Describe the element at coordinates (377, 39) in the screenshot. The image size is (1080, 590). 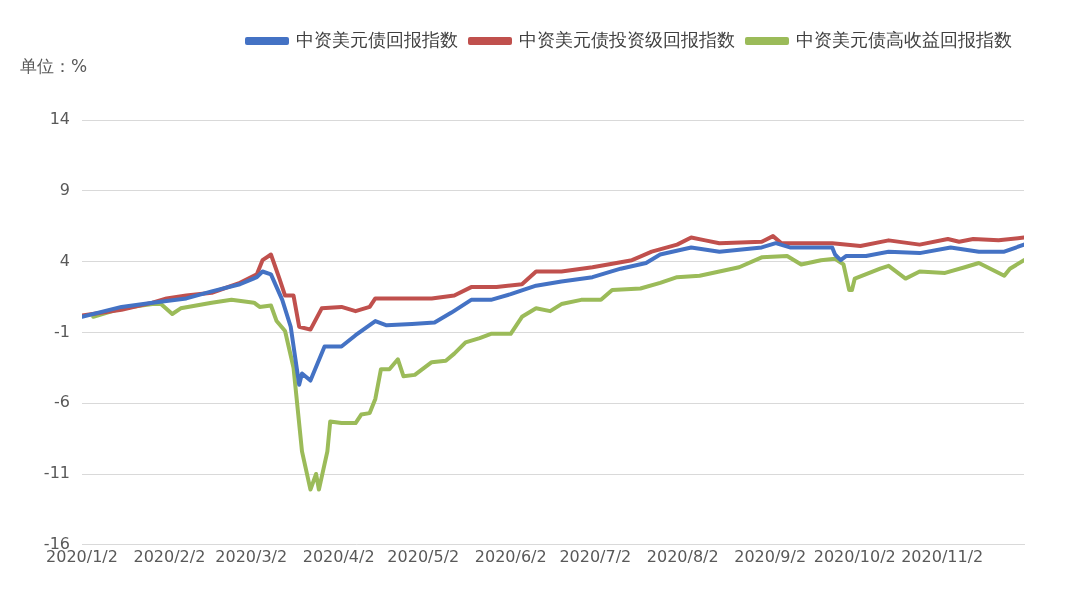
I see `legend-label: 中资美元债回报指数` at that location.